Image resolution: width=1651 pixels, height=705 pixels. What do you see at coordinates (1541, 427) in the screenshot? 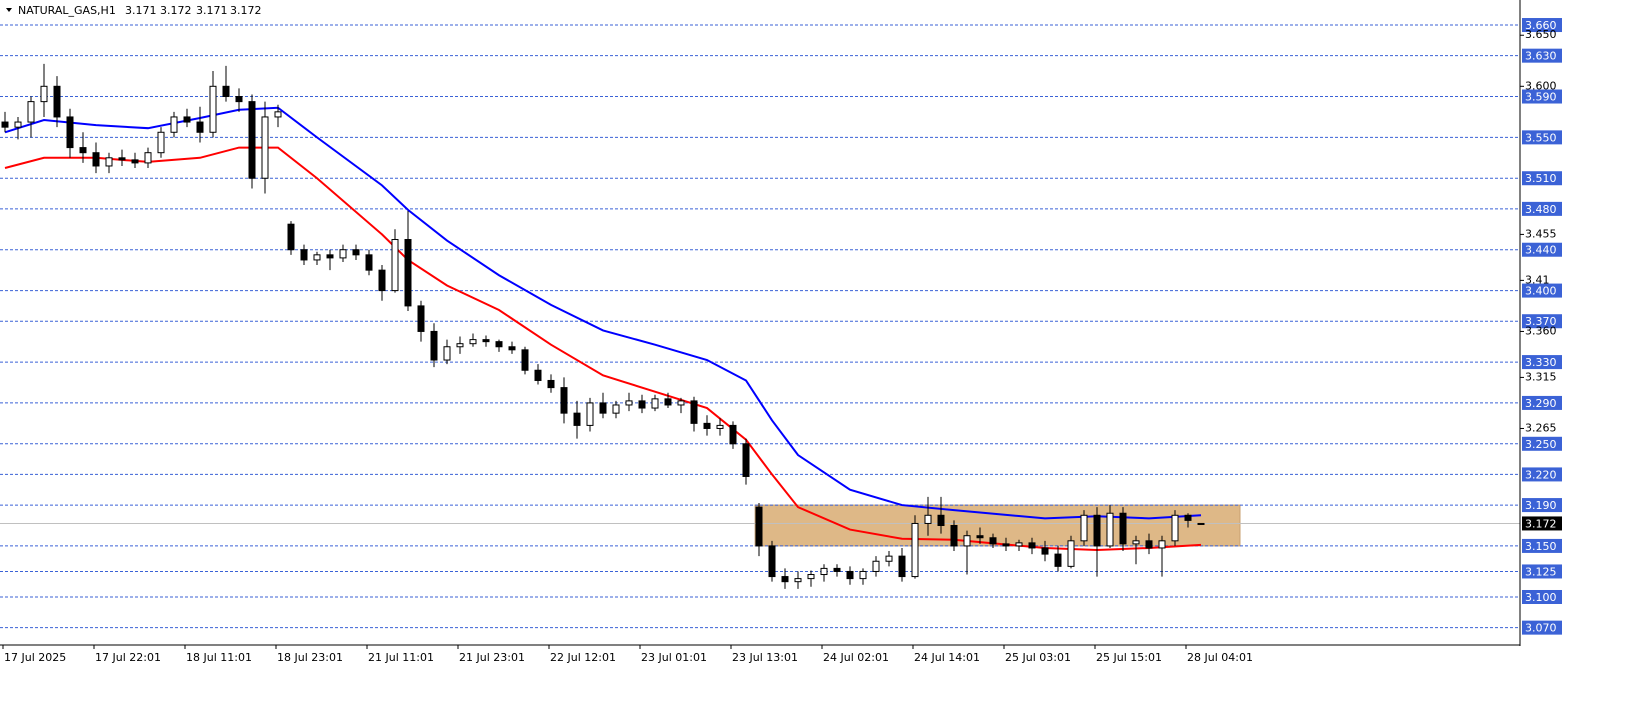
I see `y-tick-label: 3.265` at bounding box center [1541, 427].